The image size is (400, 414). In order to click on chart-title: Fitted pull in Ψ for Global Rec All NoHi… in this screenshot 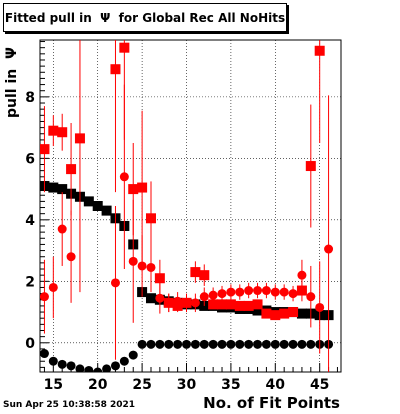, I will do `click(145, 17)`.